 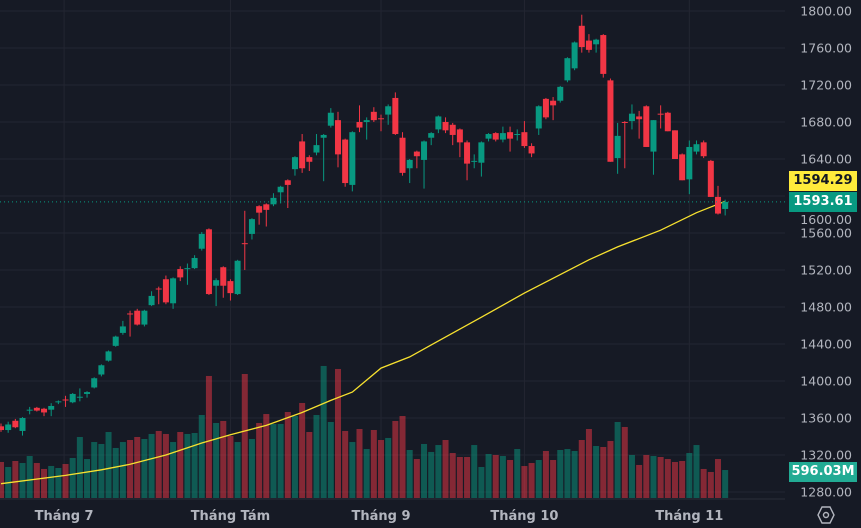 What do you see at coordinates (826, 270) in the screenshot?
I see `price-tick-label: 1520.00` at bounding box center [826, 270].